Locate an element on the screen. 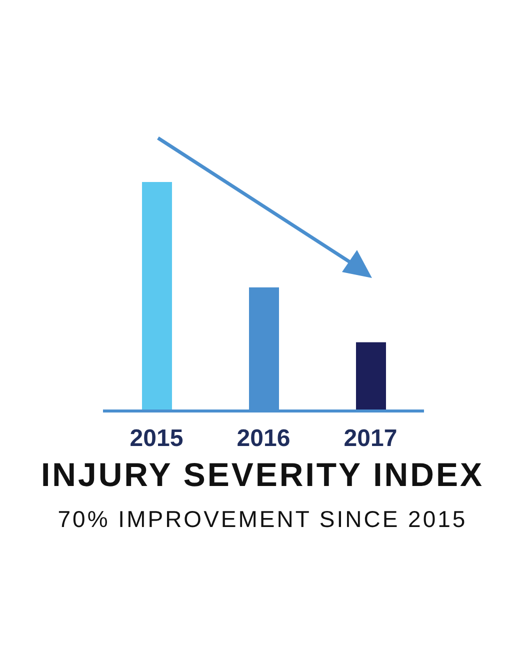 Image resolution: width=525 pixels, height=665 pixels. text: 70% IMPROVEMENT SINCE 2015 is located at coordinates (262, 519).